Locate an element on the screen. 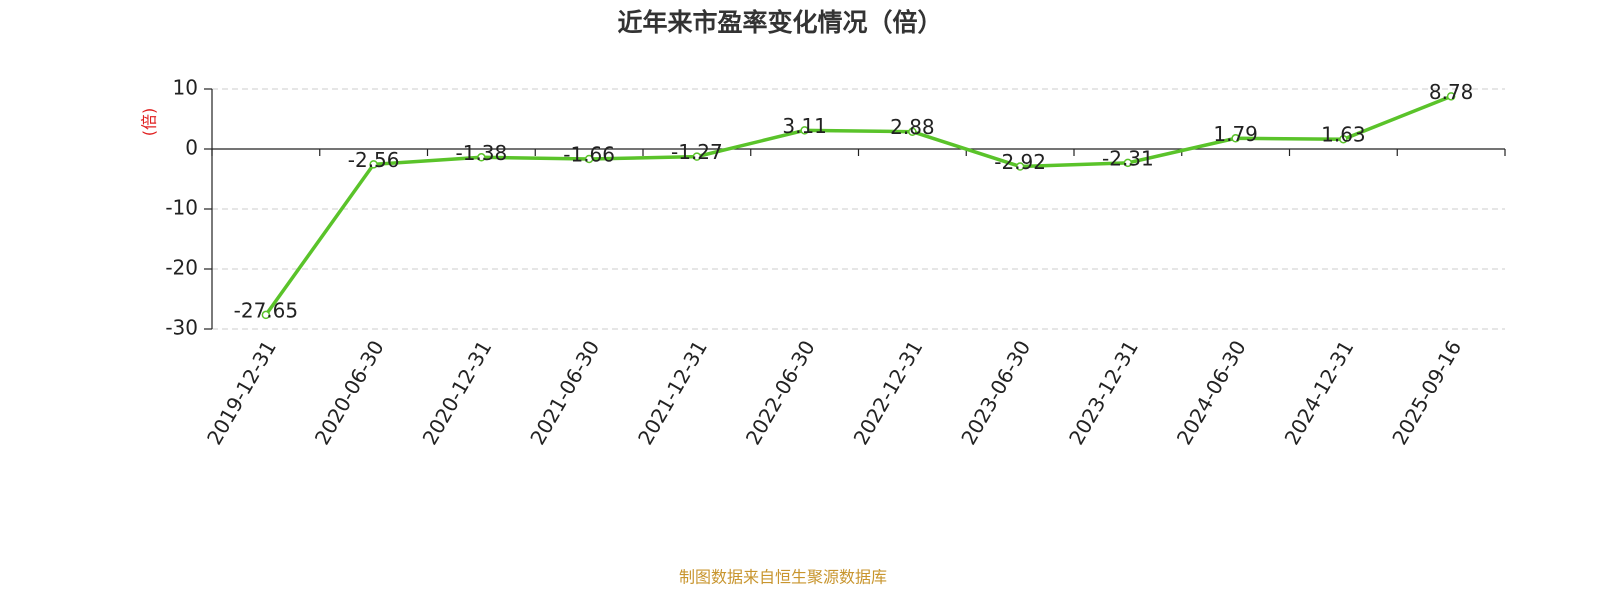 This screenshot has height=600, width=1600. x-tick-label: 2025-09-16 is located at coordinates (1426, 392).